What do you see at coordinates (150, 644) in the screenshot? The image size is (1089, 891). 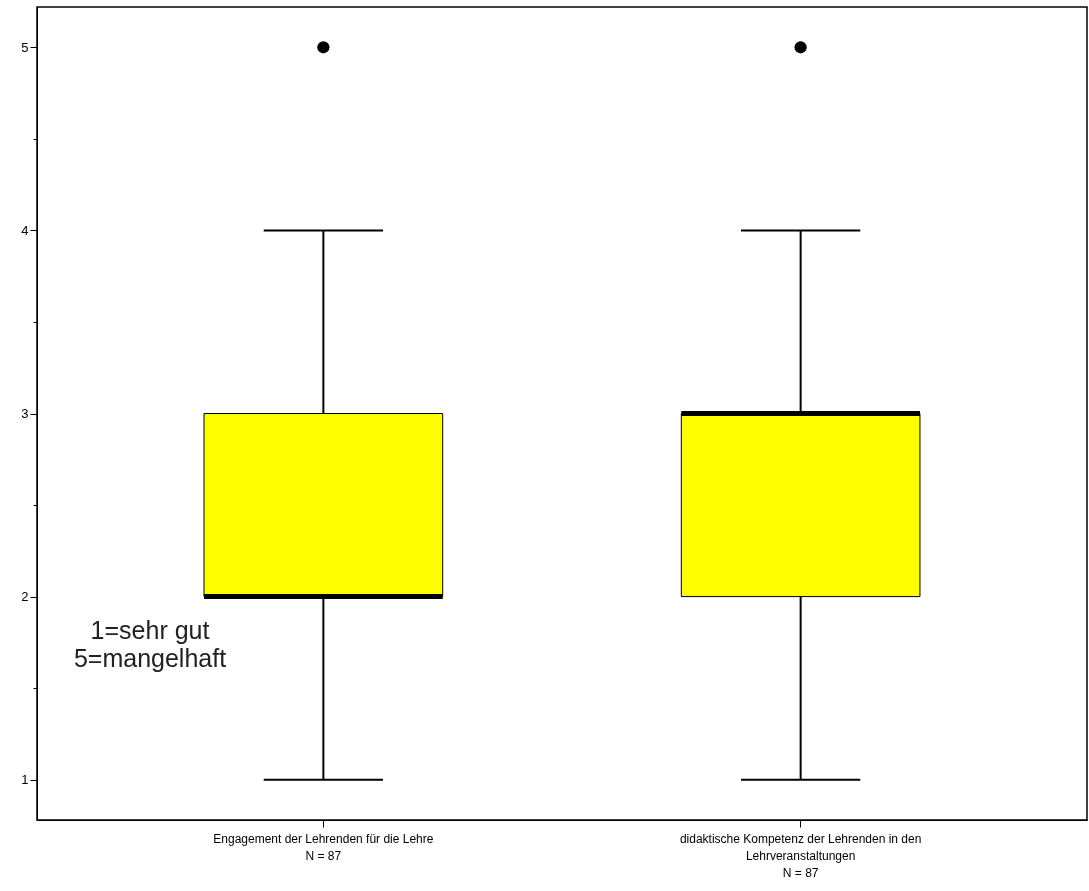 I see `annotation: 1=sehr gut 5=mangelhaft` at bounding box center [150, 644].